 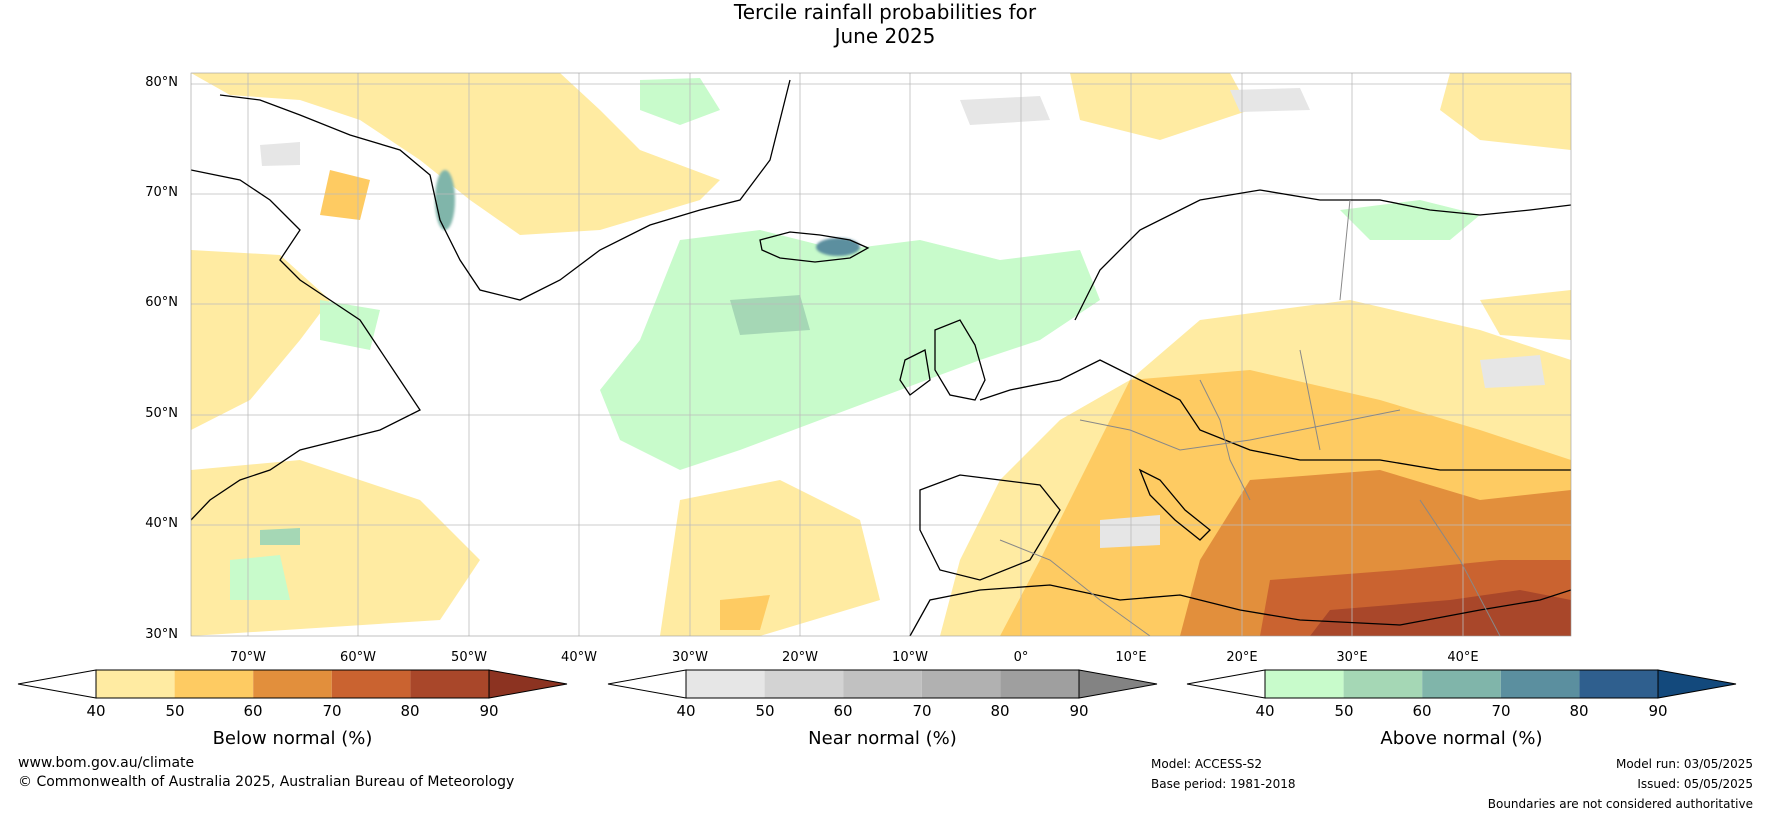 I want to click on lon-label: 30°E, so click(x=1352, y=657).